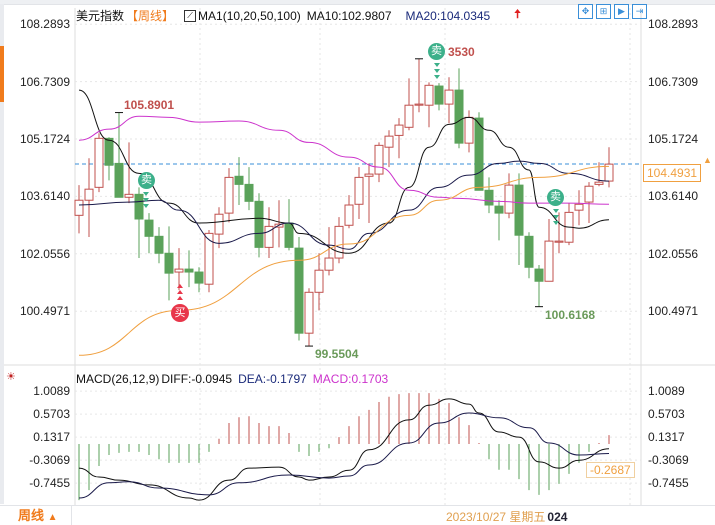 This screenshot has width=715, height=525. What do you see at coordinates (272, 379) in the screenshot?
I see `macd-dea-value: DEA:-0.1797` at bounding box center [272, 379].